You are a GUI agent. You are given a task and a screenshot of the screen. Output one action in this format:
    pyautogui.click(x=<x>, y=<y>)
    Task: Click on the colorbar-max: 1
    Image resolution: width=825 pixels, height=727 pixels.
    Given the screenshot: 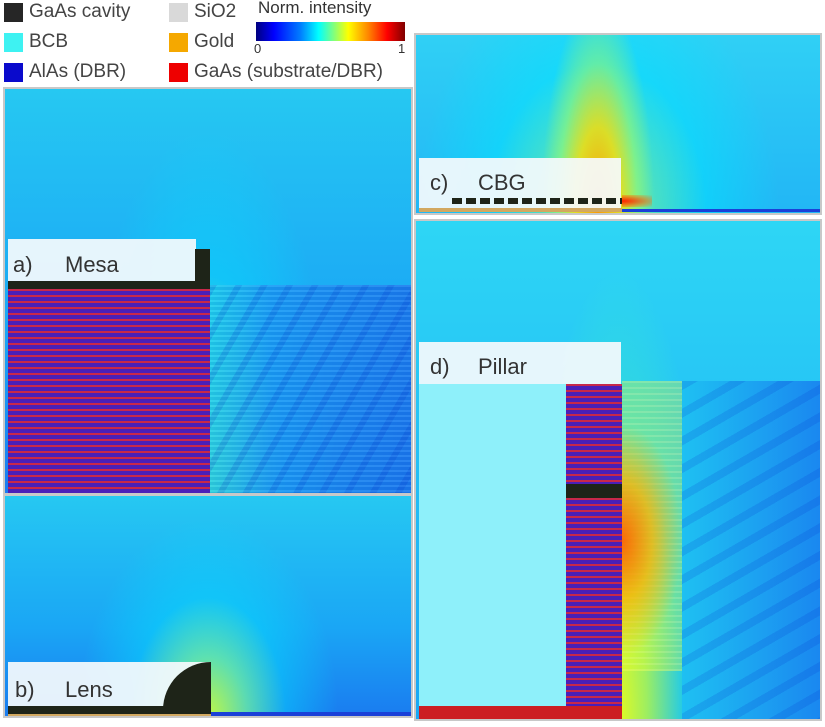 What is the action you would take?
    pyautogui.click(x=402, y=48)
    